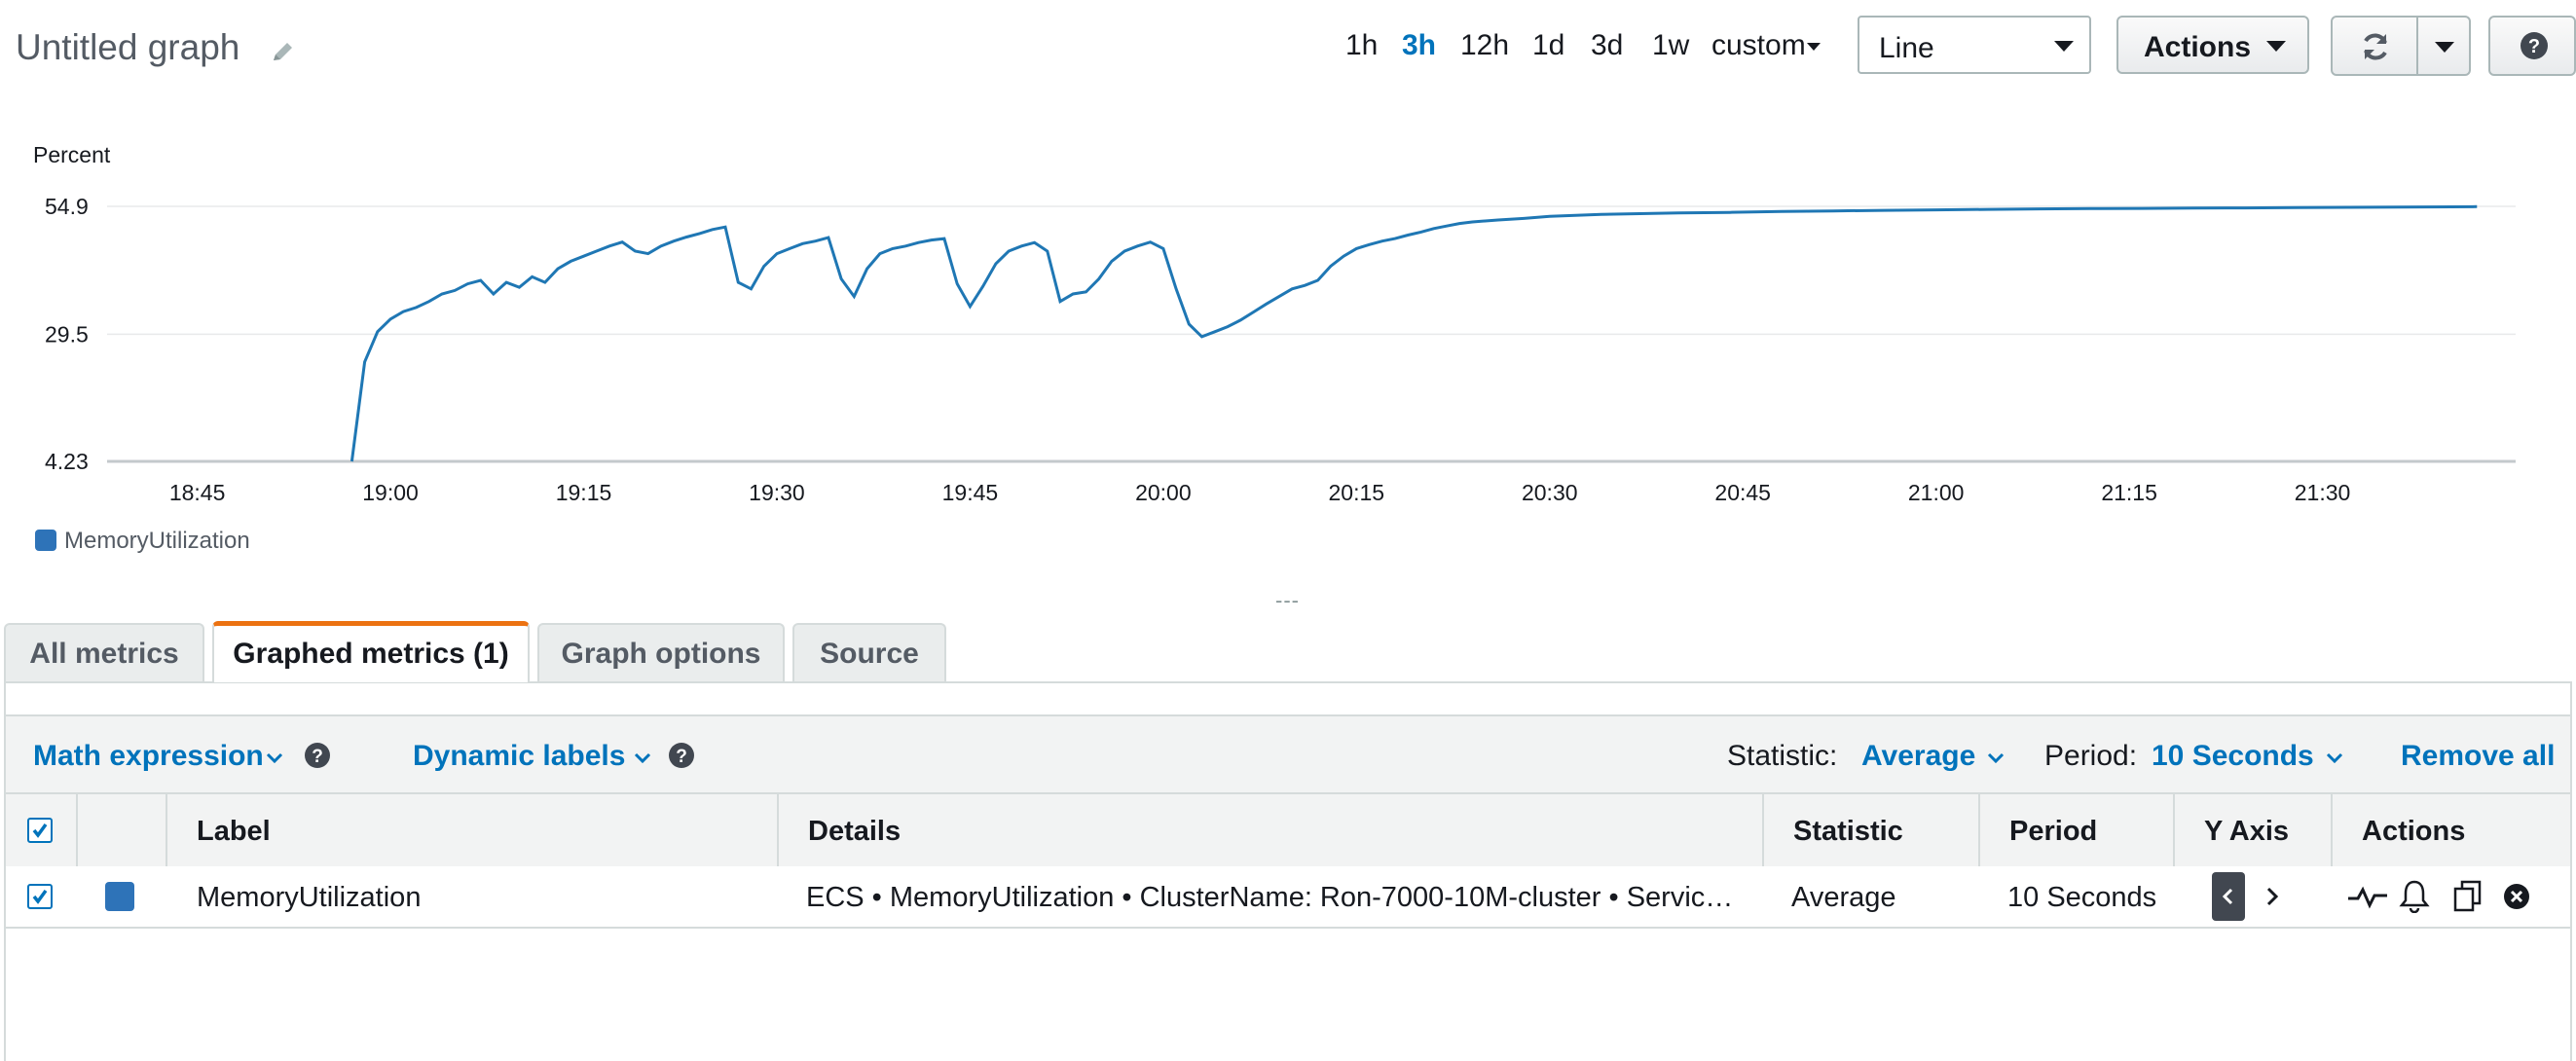  What do you see at coordinates (519, 756) in the screenshot?
I see `dynamic-labels-dropdown: Dynamic labels` at bounding box center [519, 756].